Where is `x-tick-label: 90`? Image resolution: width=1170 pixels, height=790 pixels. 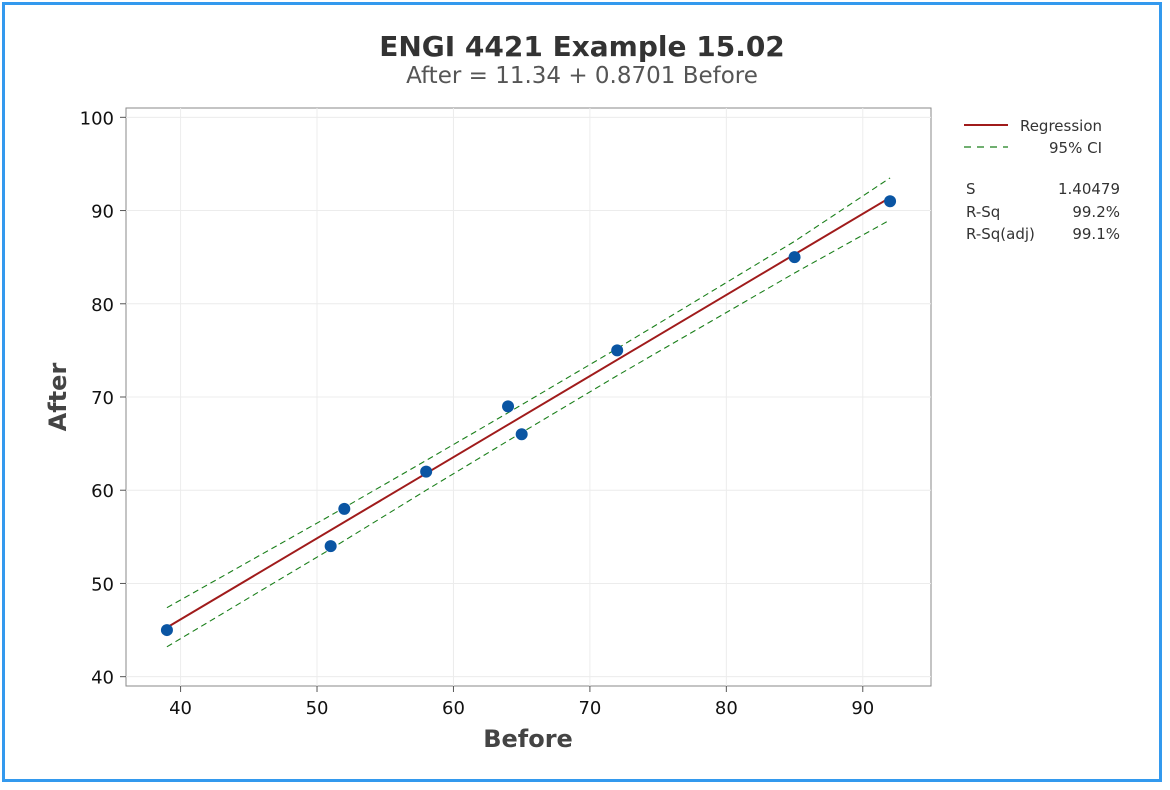 x-tick-label: 90 is located at coordinates (862, 708).